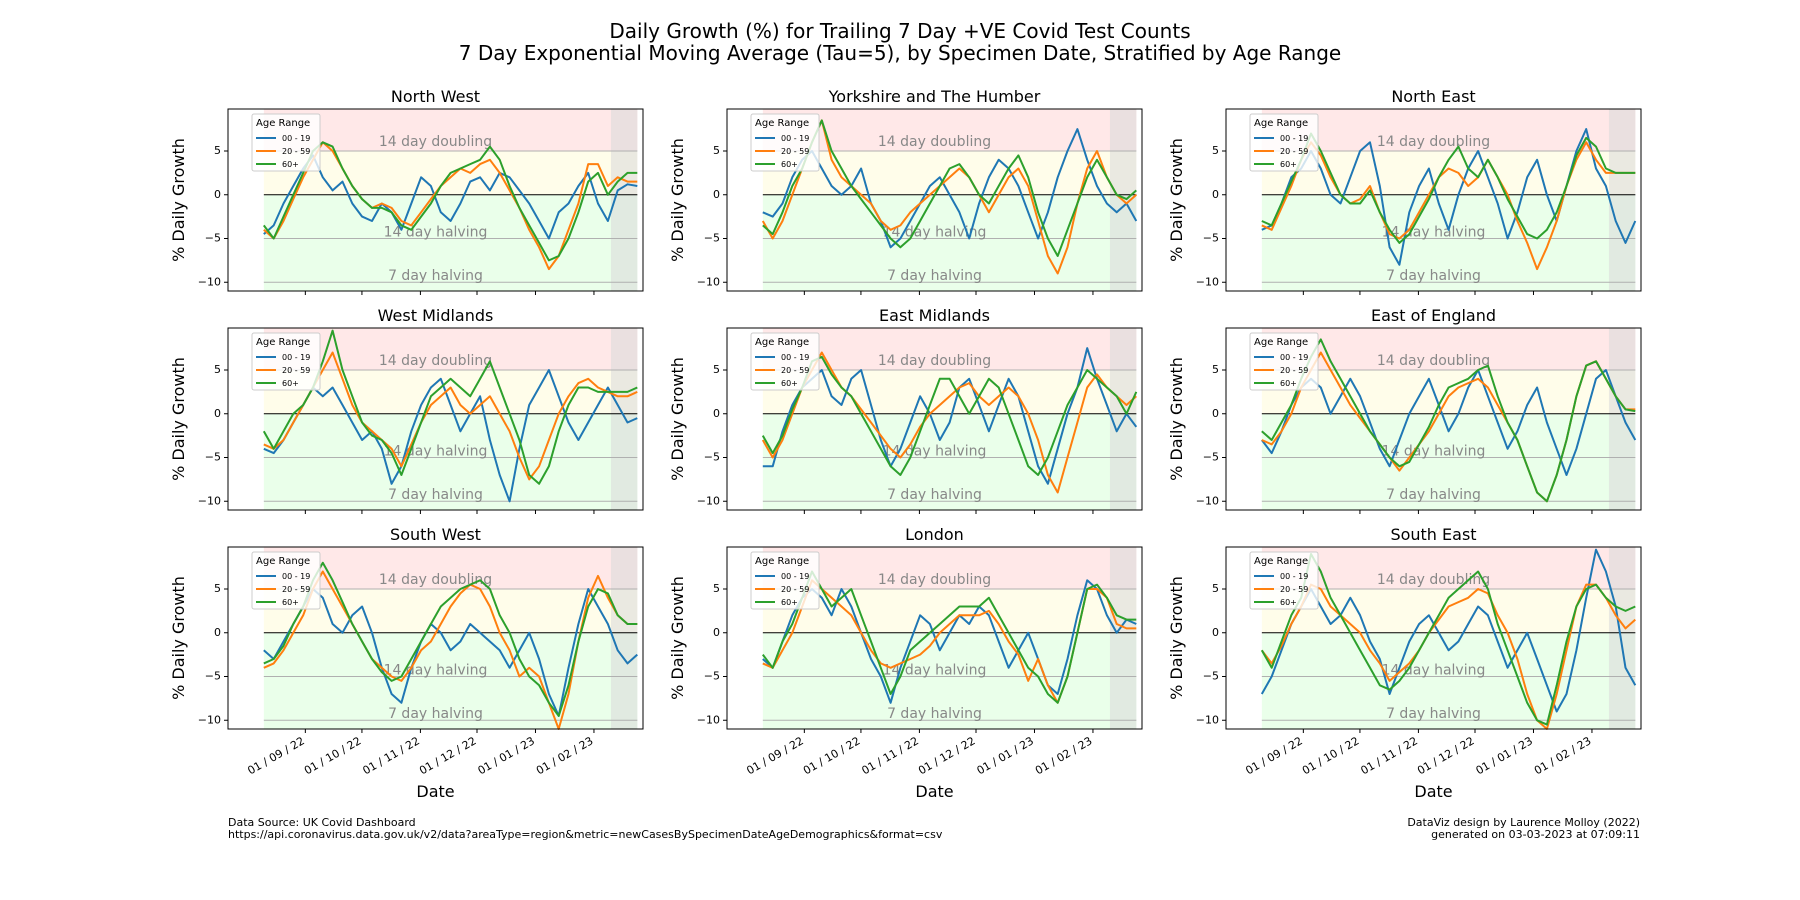  I want to click on subplot-title: South West, so click(435, 534).